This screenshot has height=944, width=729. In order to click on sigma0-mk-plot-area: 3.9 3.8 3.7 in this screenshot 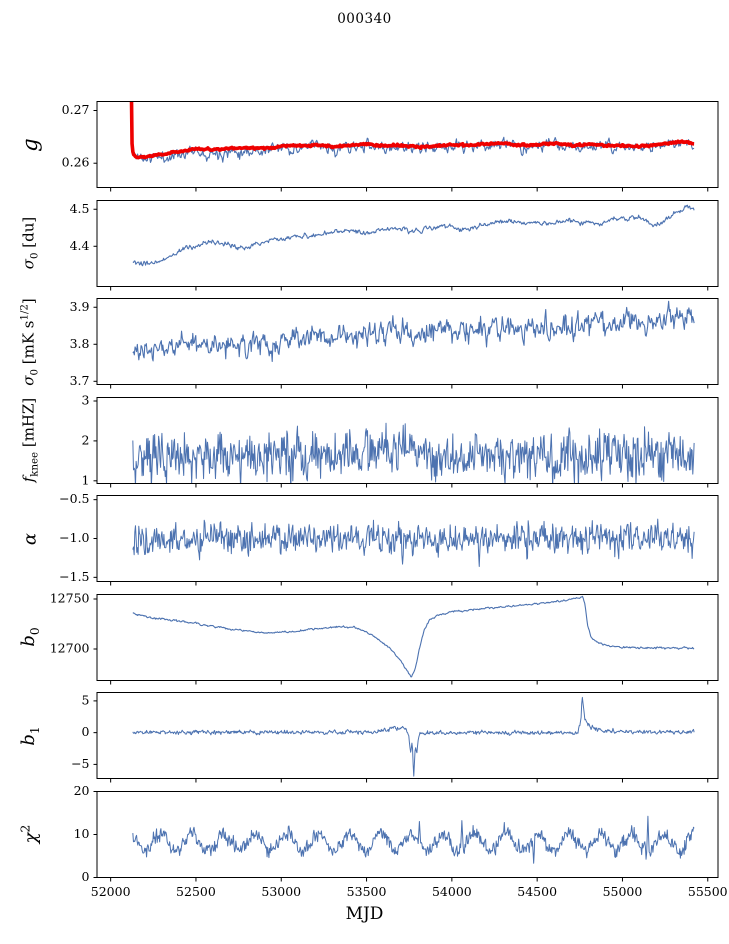, I will do `click(394, 343)`.